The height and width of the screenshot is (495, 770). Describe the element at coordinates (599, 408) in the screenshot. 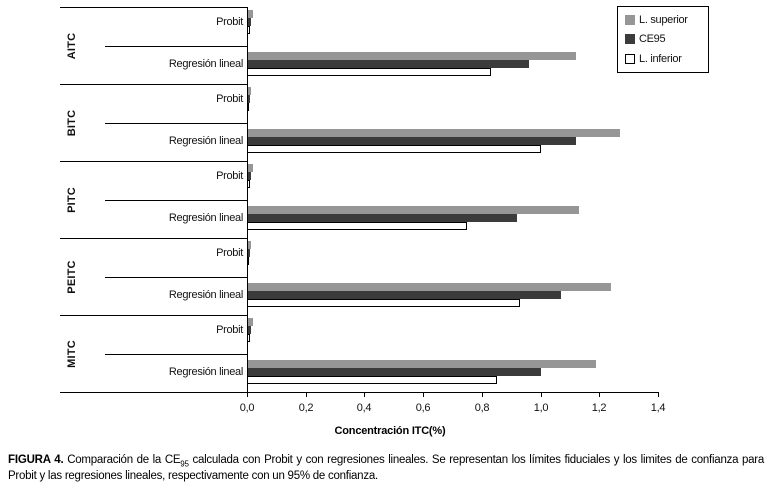

I see `x-tick-label: 1,2` at that location.